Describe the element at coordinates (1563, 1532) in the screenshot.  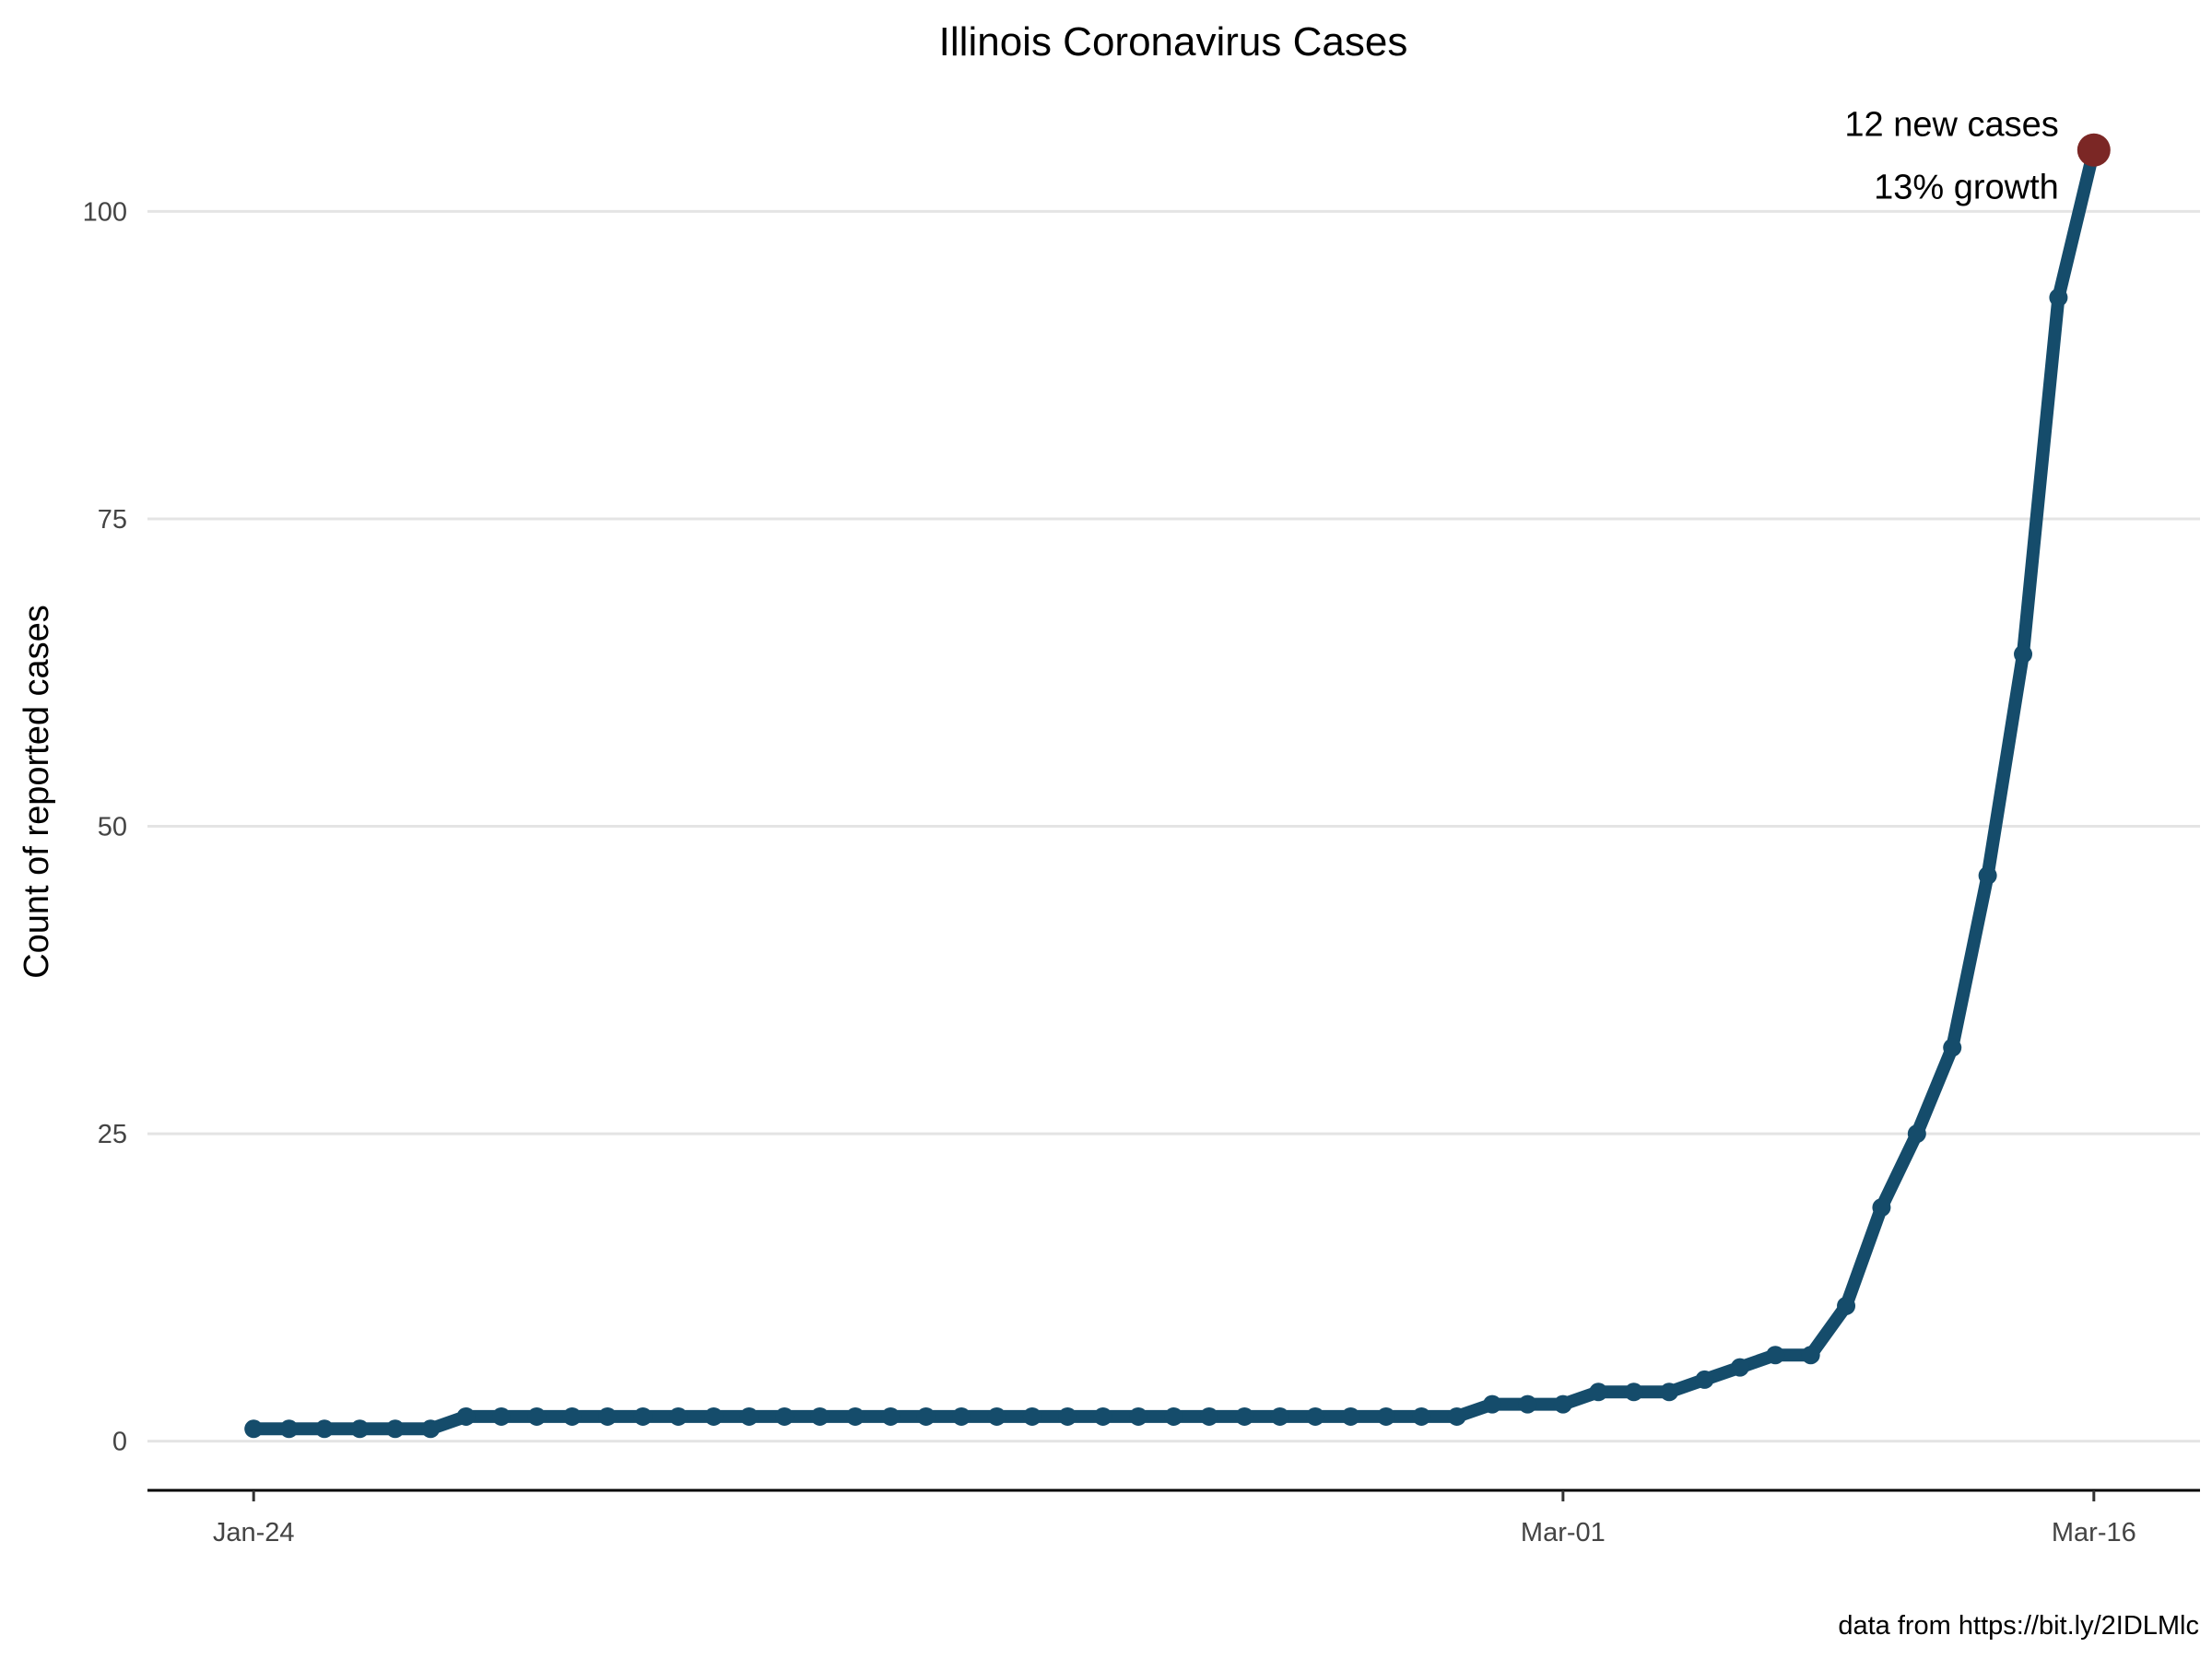
I see `x-tick-label: Mar-01` at that location.